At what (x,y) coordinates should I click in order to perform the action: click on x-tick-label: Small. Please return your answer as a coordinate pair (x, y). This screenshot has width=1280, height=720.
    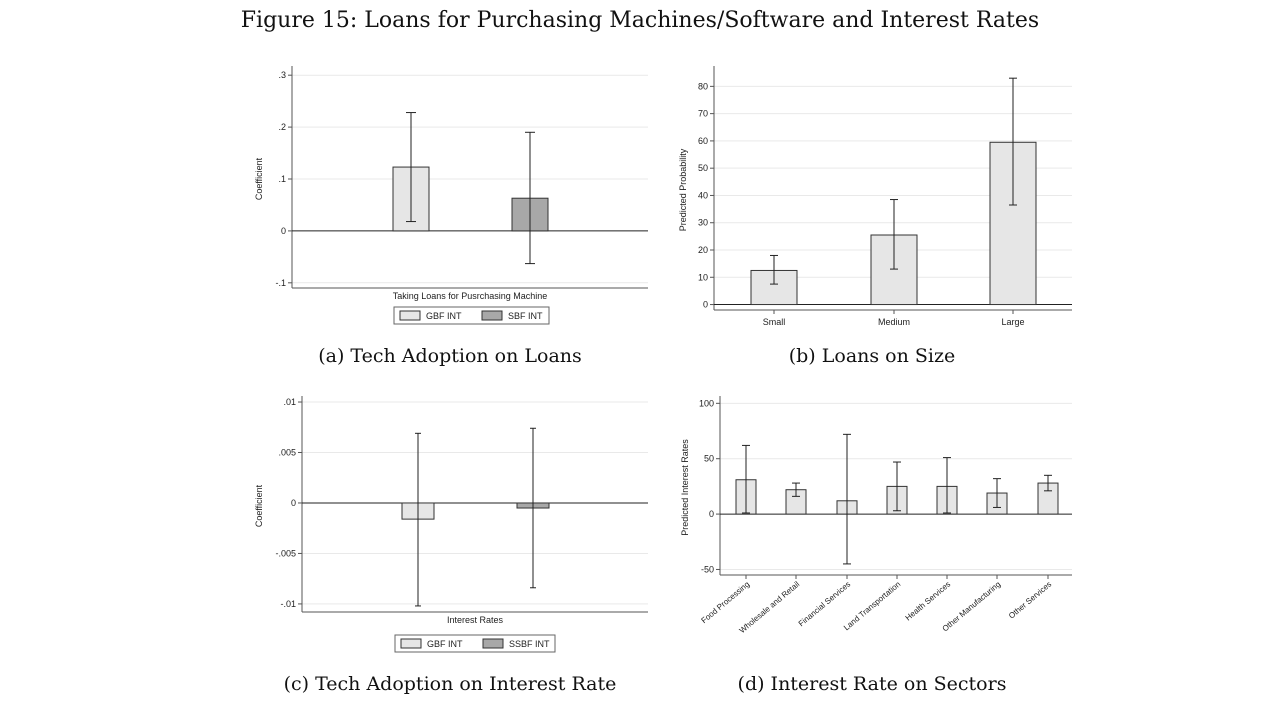
    Looking at the image, I should click on (774, 322).